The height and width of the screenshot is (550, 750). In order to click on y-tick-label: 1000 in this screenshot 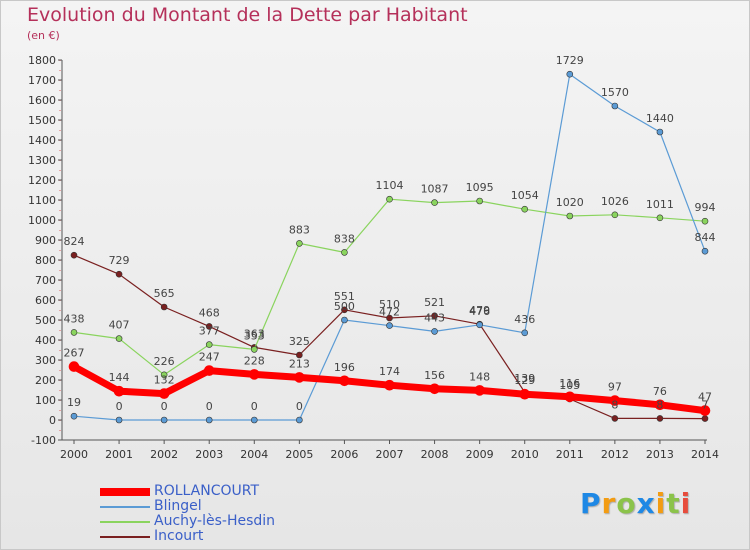, I will do `click(42, 220)`.